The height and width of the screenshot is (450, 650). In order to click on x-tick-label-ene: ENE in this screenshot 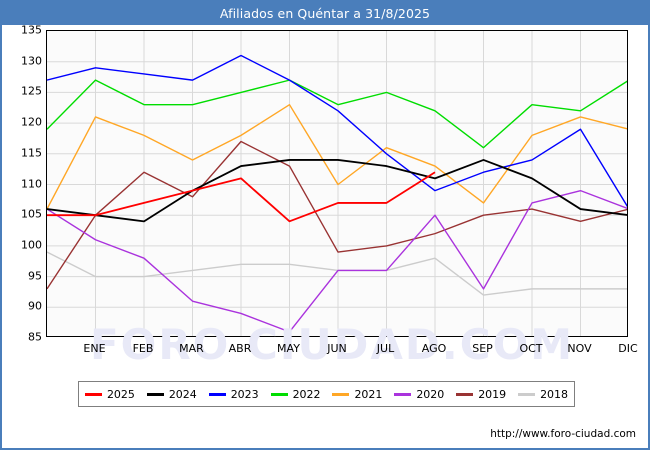, I will do `click(94, 348)`.